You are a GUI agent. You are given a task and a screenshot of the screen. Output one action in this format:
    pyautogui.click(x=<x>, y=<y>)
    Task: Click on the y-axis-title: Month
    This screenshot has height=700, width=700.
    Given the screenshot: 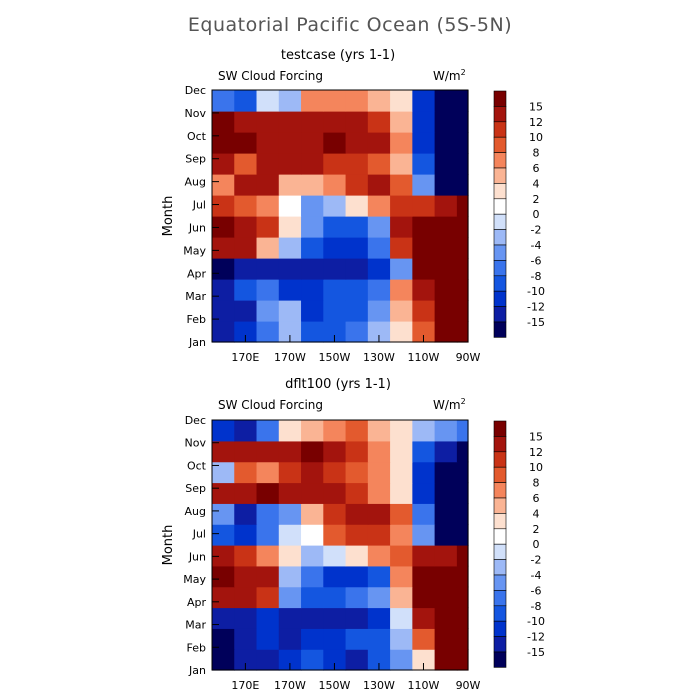 What is the action you would take?
    pyautogui.click(x=168, y=216)
    